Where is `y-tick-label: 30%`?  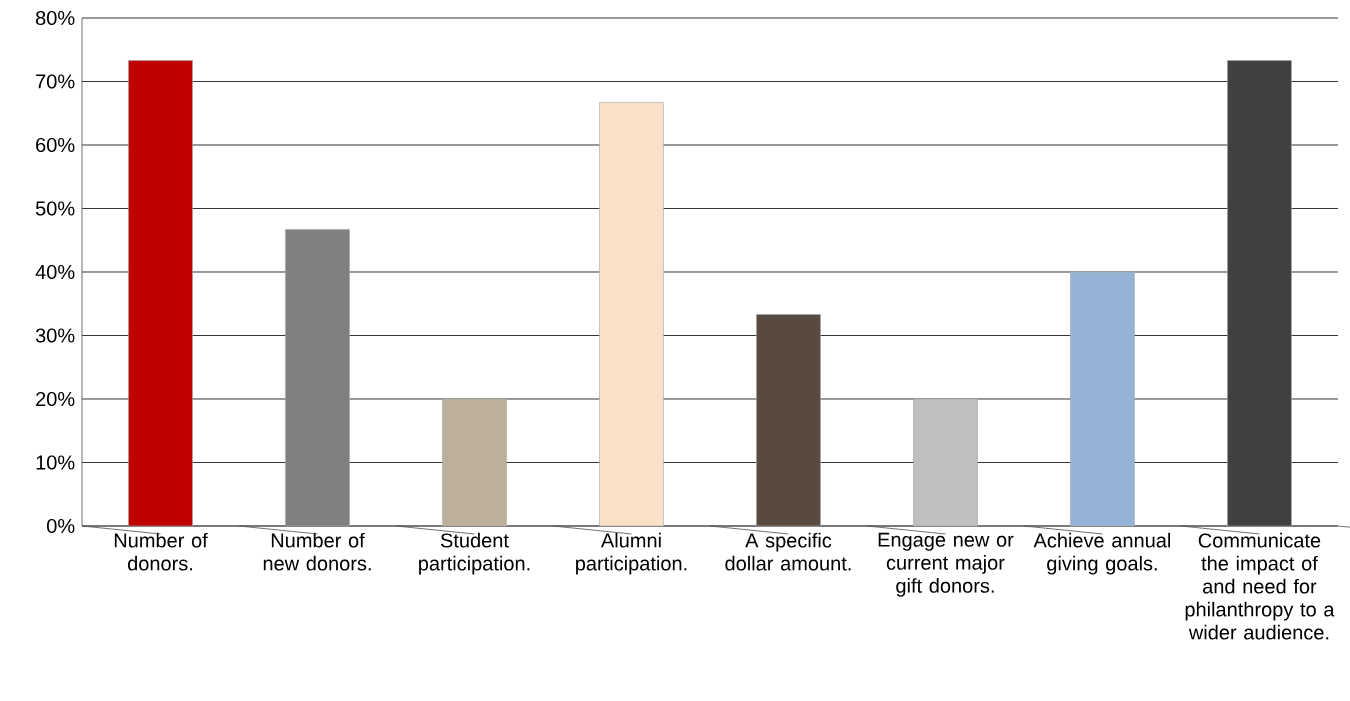
y-tick-label: 30% is located at coordinates (55, 335).